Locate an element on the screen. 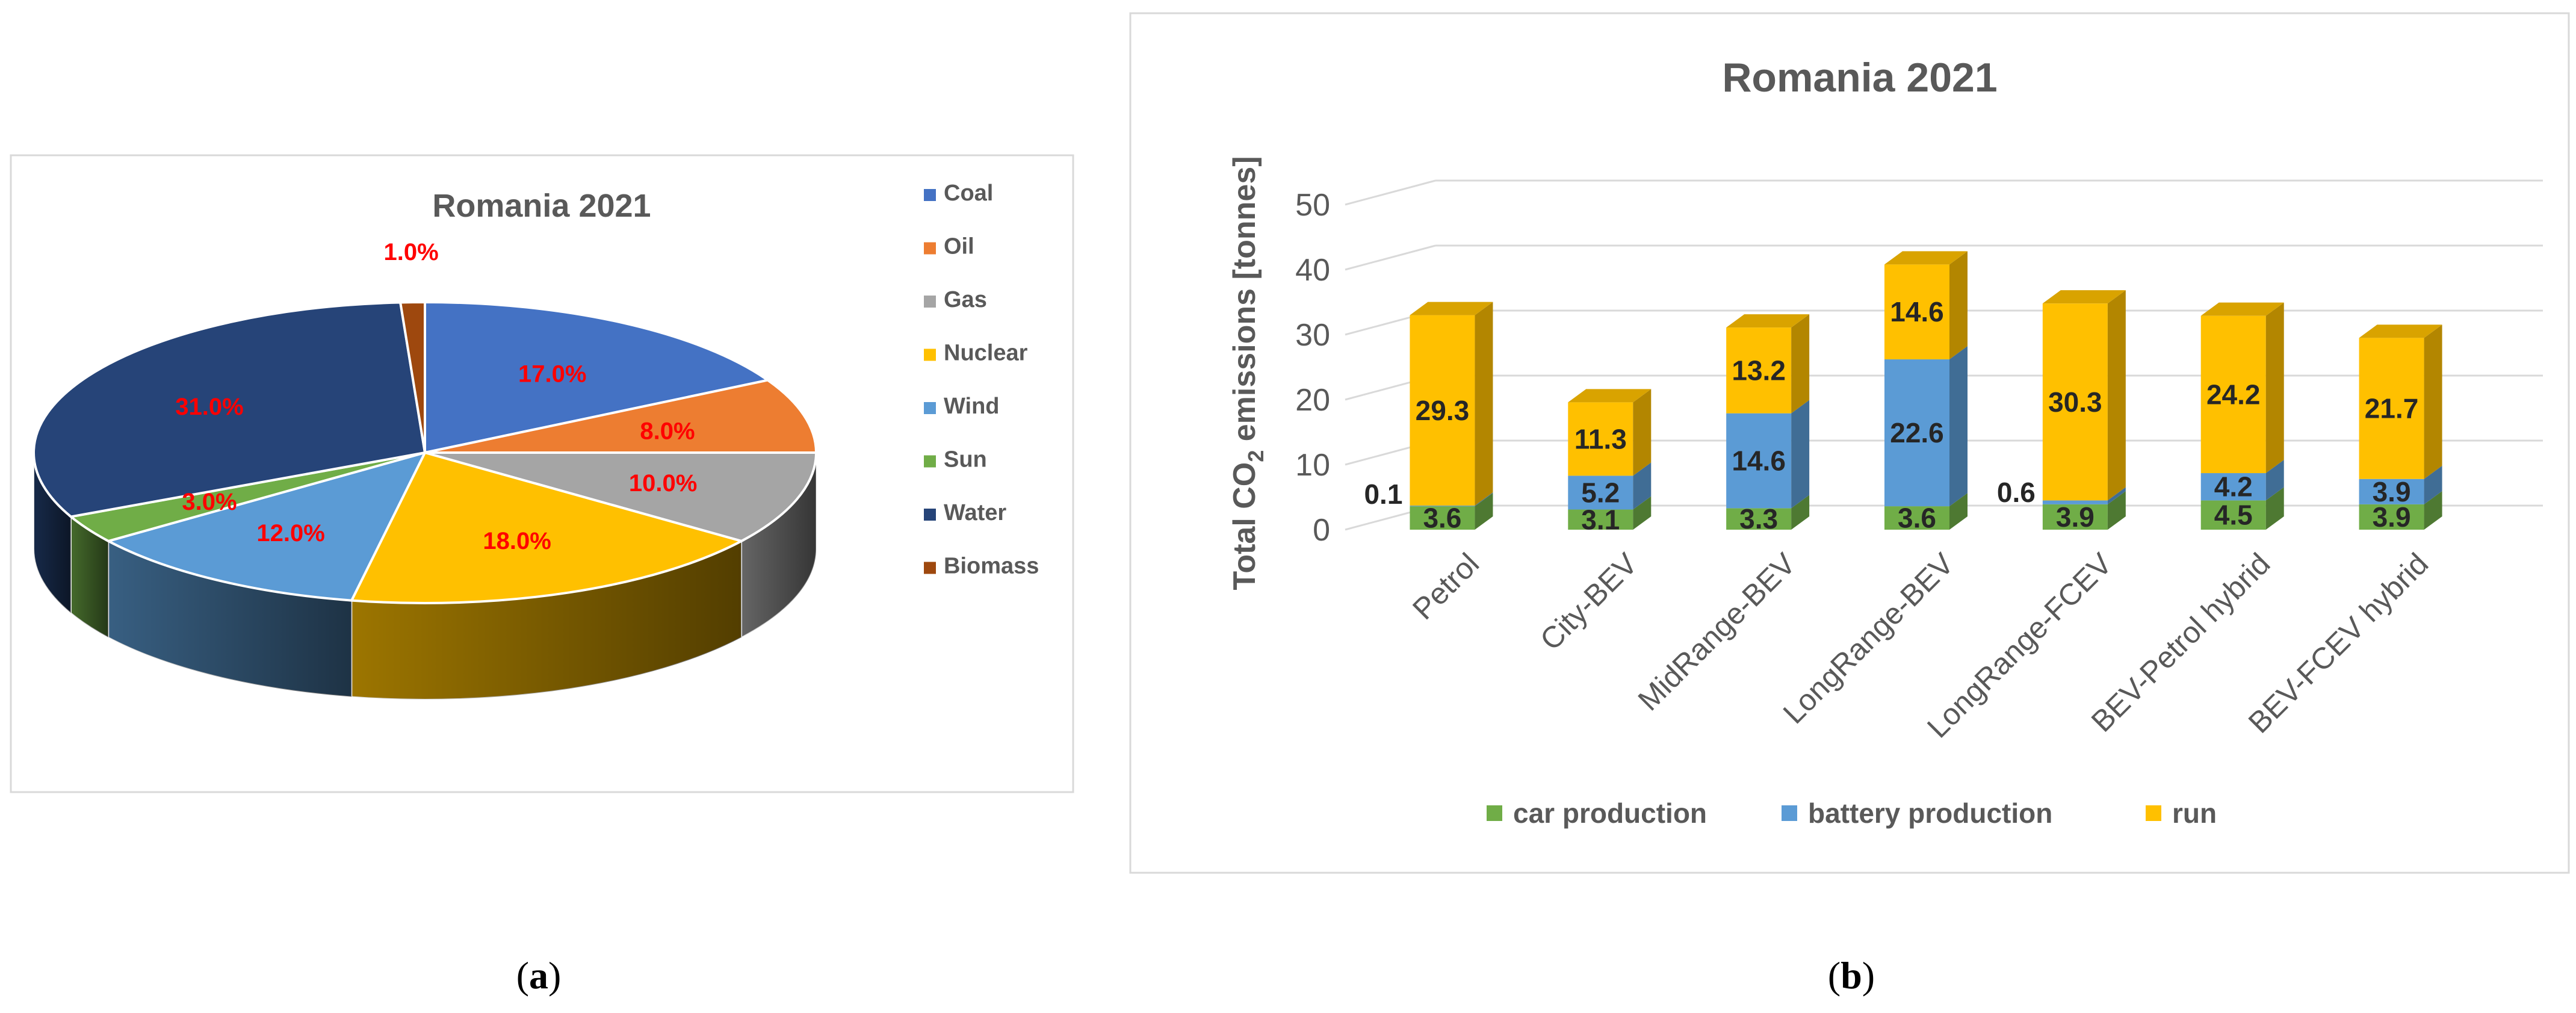 Image resolution: width=2576 pixels, height=1013 pixels. data-label-longrange-bev-run: 14.6 is located at coordinates (1917, 311).